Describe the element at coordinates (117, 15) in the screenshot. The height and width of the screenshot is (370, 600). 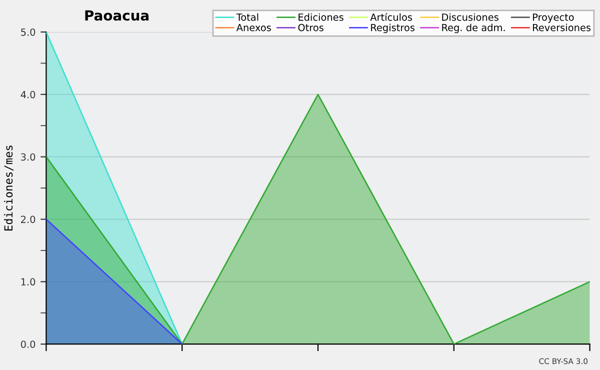
I see `chart-title: Paoacua` at that location.